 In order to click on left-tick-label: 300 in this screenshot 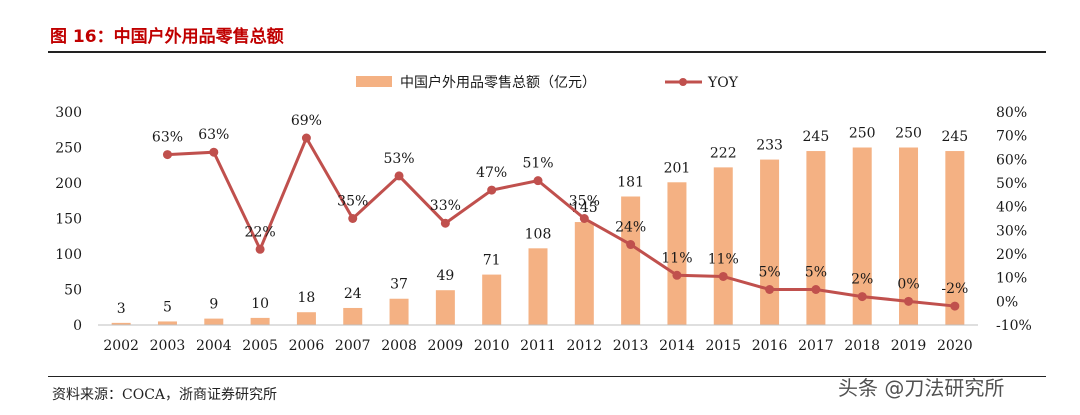, I will do `click(68, 113)`.